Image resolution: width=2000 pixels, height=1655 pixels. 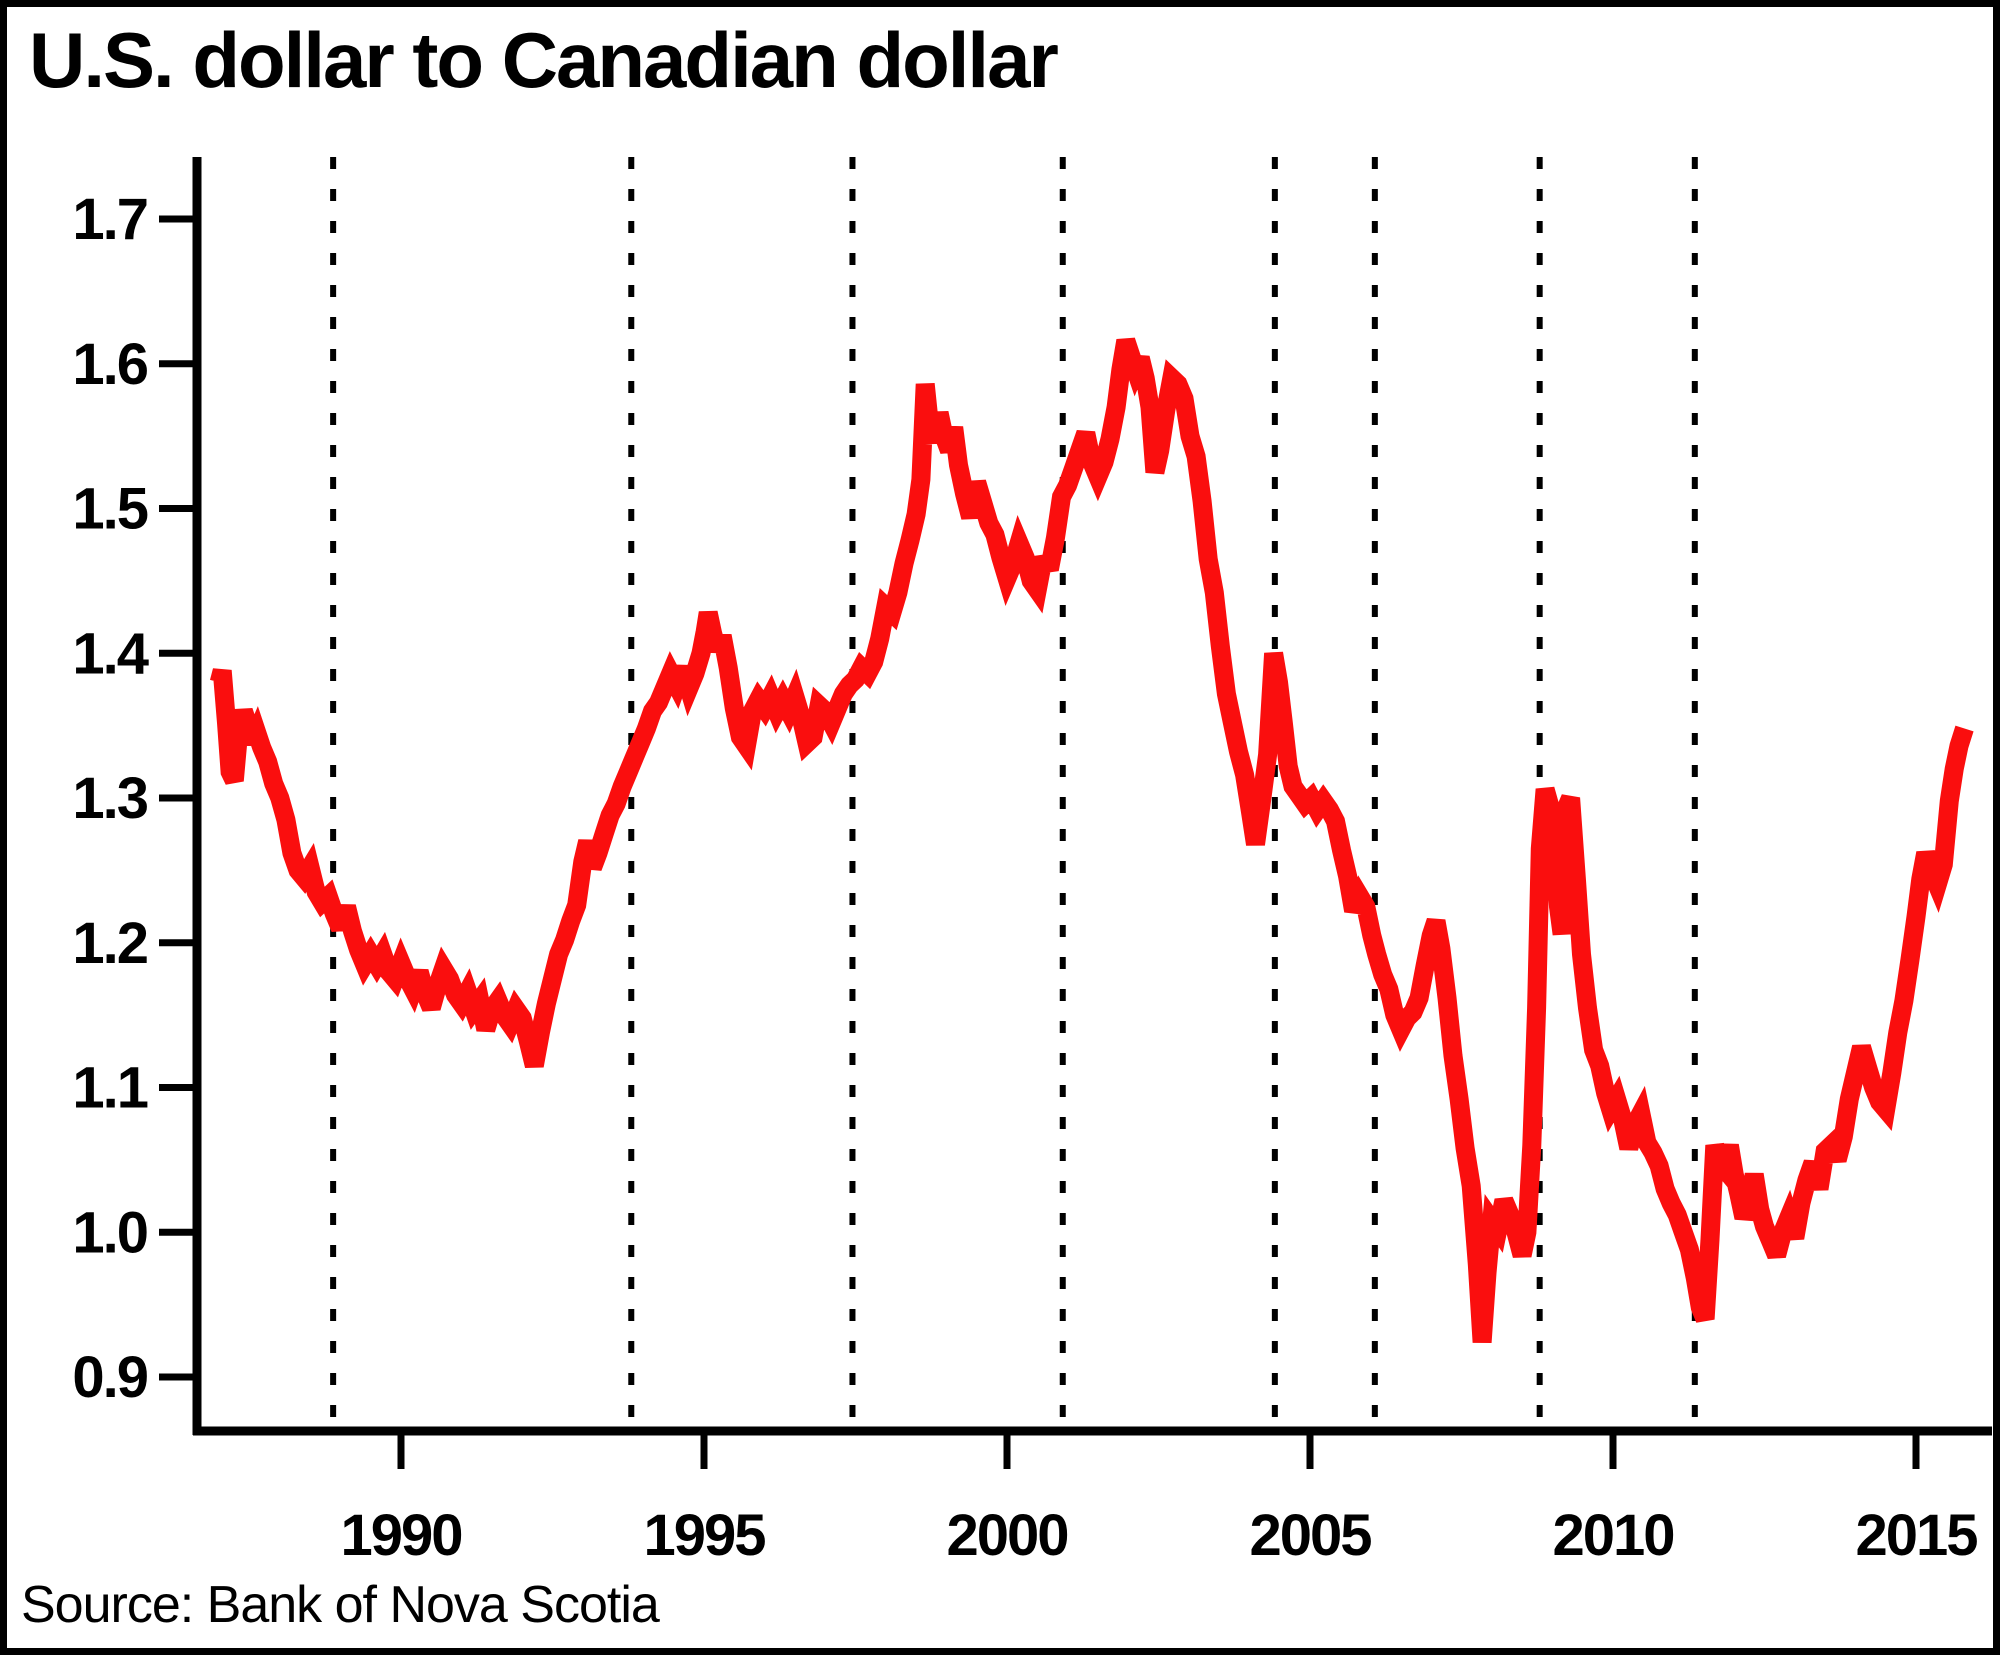 I want to click on y-tick-label: 1.4, so click(x=110, y=653).